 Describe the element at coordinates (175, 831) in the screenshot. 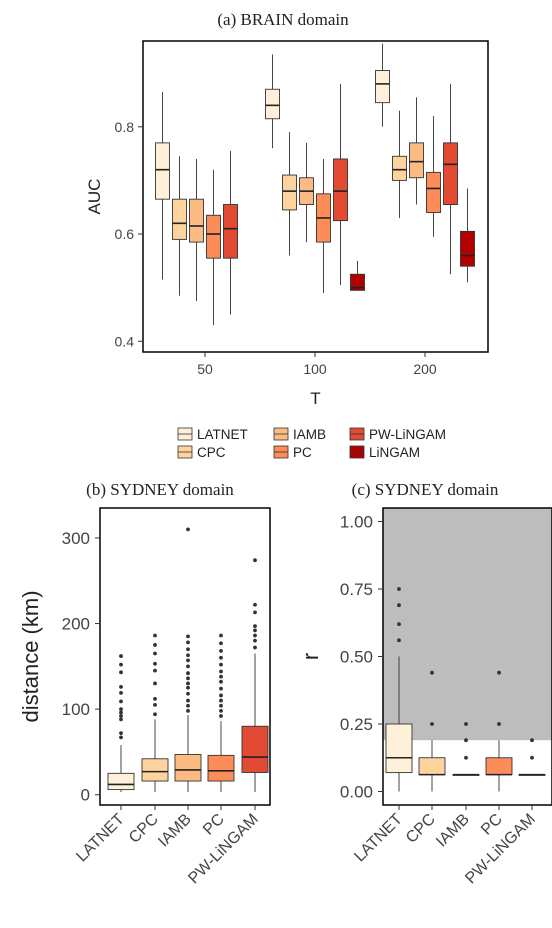

I see `chart-b-xtick-label: IAMB` at that location.